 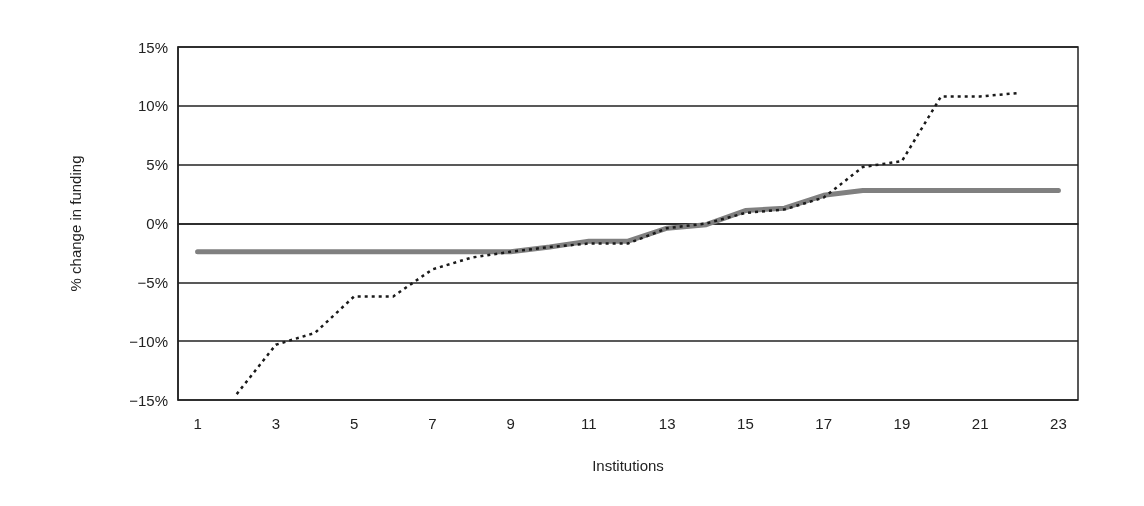 I want to click on y-tick-label: 15%, so click(x=152, y=47).